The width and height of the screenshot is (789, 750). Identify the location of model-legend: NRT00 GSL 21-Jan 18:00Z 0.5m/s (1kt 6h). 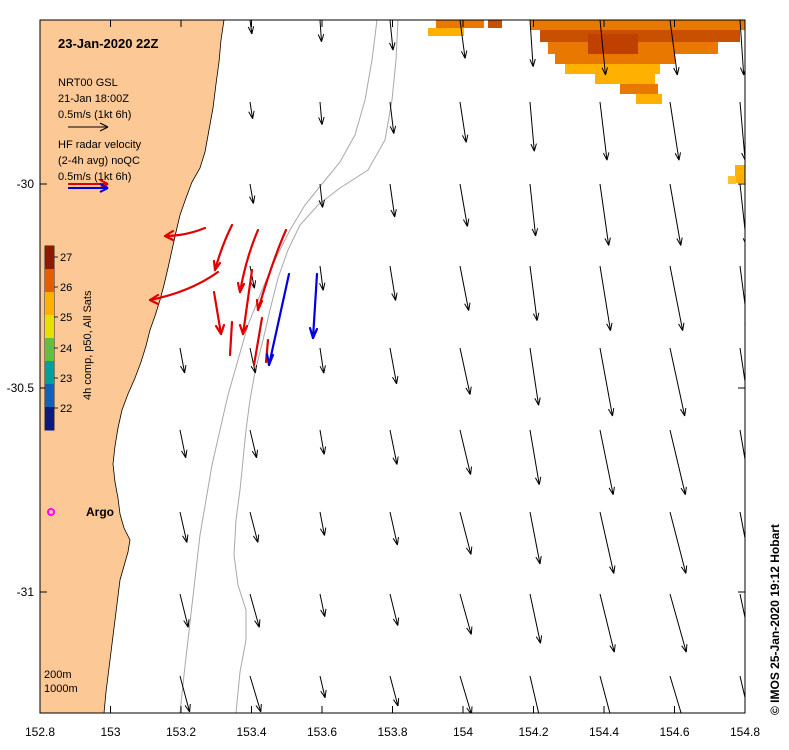
(94, 104).